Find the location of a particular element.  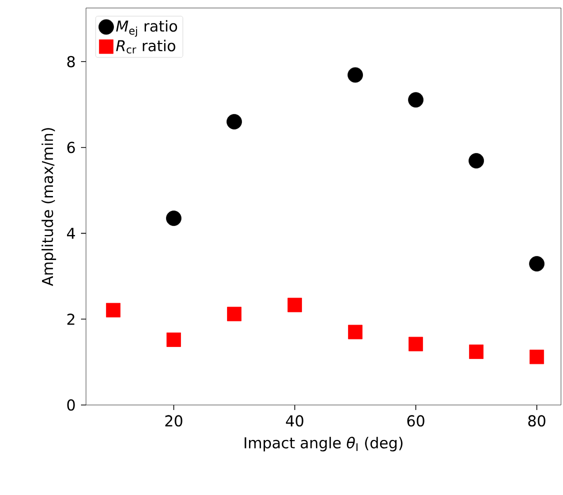

legend-label: M$_{ej}$ ratio is located at coordinates (147, 28).